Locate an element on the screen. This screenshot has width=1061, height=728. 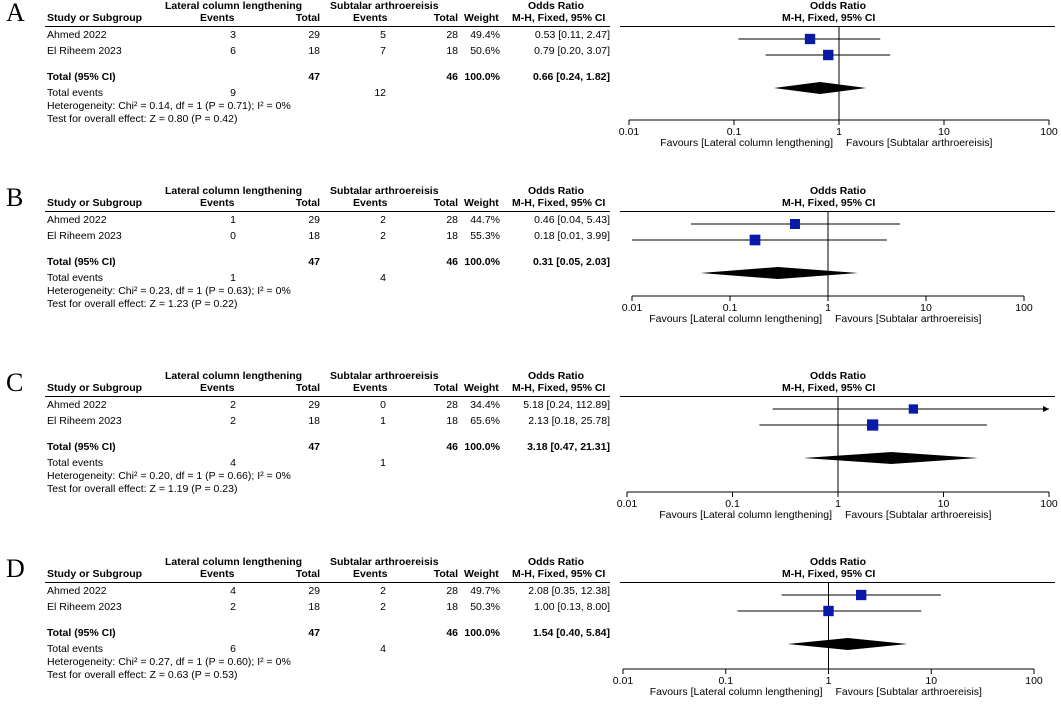
weight-cell: 55.3% is located at coordinates (485, 236).